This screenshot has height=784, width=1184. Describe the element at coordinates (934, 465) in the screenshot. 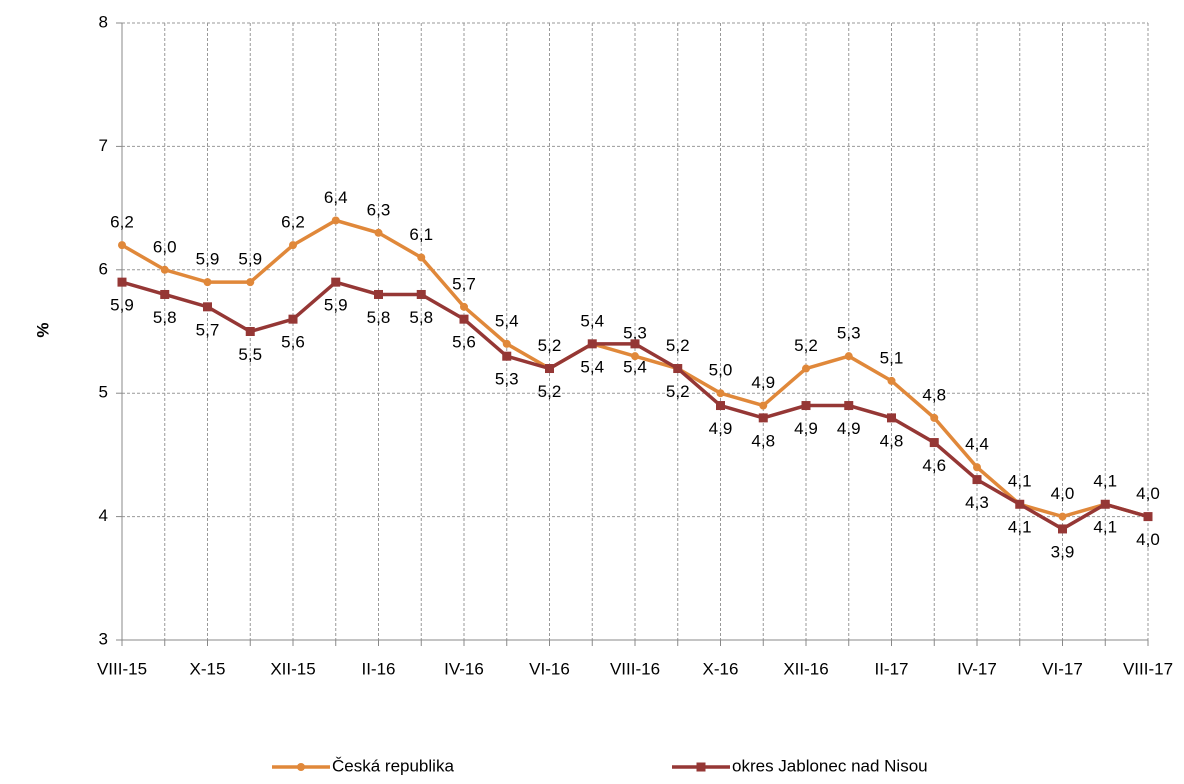

I see `data-label: 4,6` at that location.